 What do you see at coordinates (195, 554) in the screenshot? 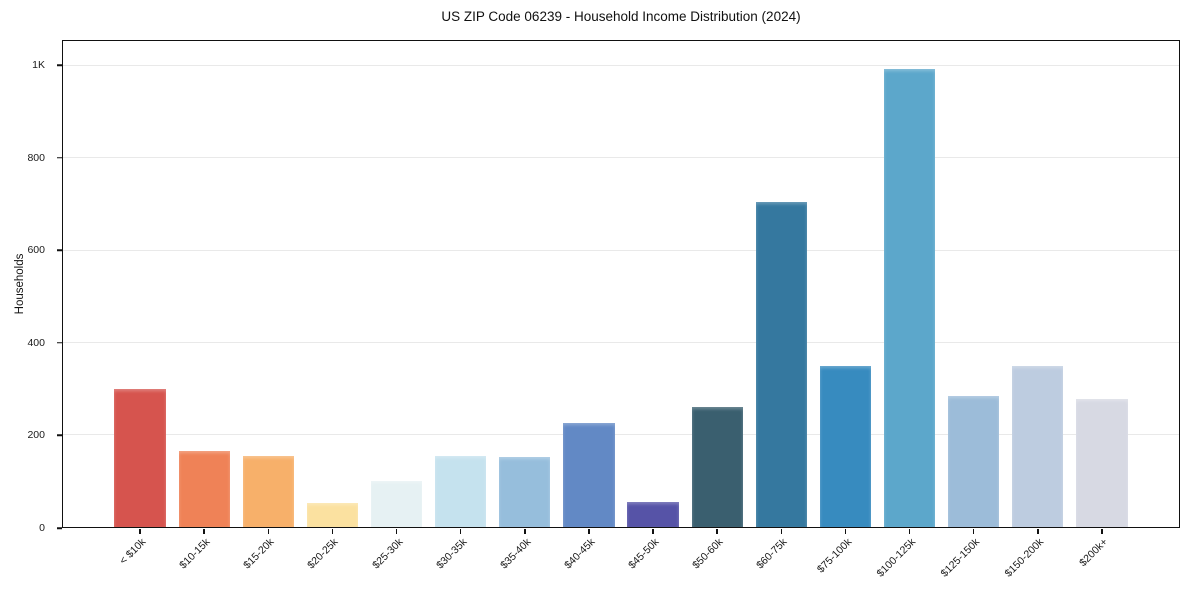
I see `x-tick-label: $10-15k` at bounding box center [195, 554].